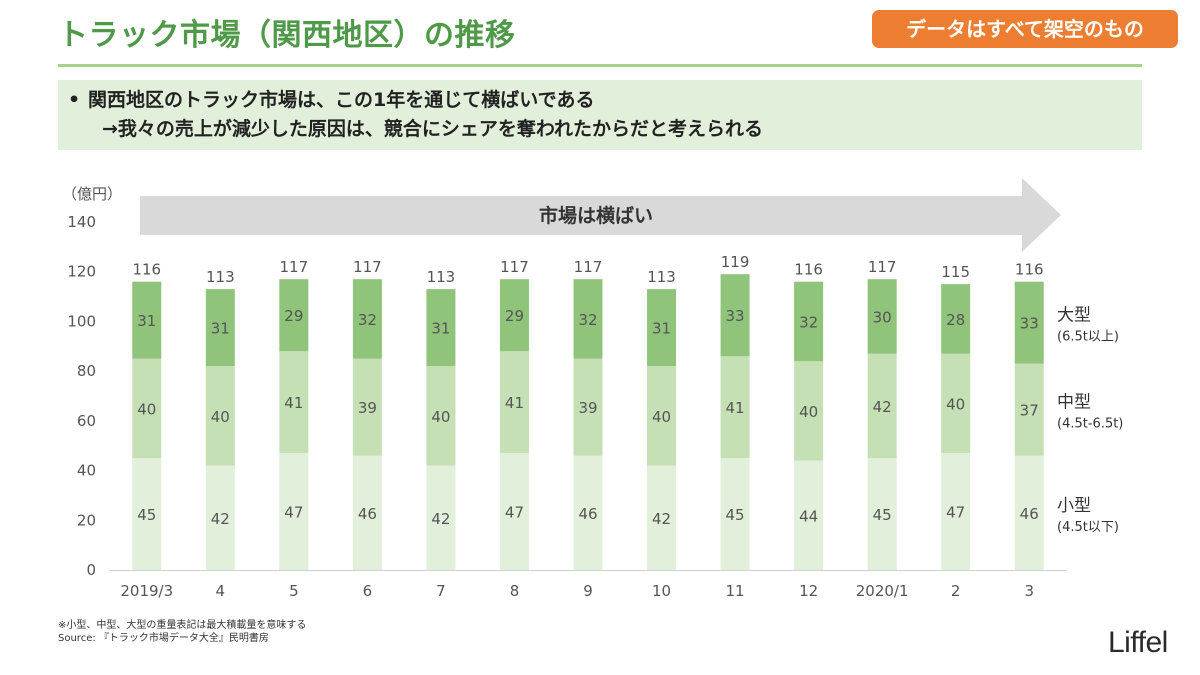  What do you see at coordinates (1088, 527) in the screenshot?
I see `legend-sublabel: (4.5t以下)` at bounding box center [1088, 527].